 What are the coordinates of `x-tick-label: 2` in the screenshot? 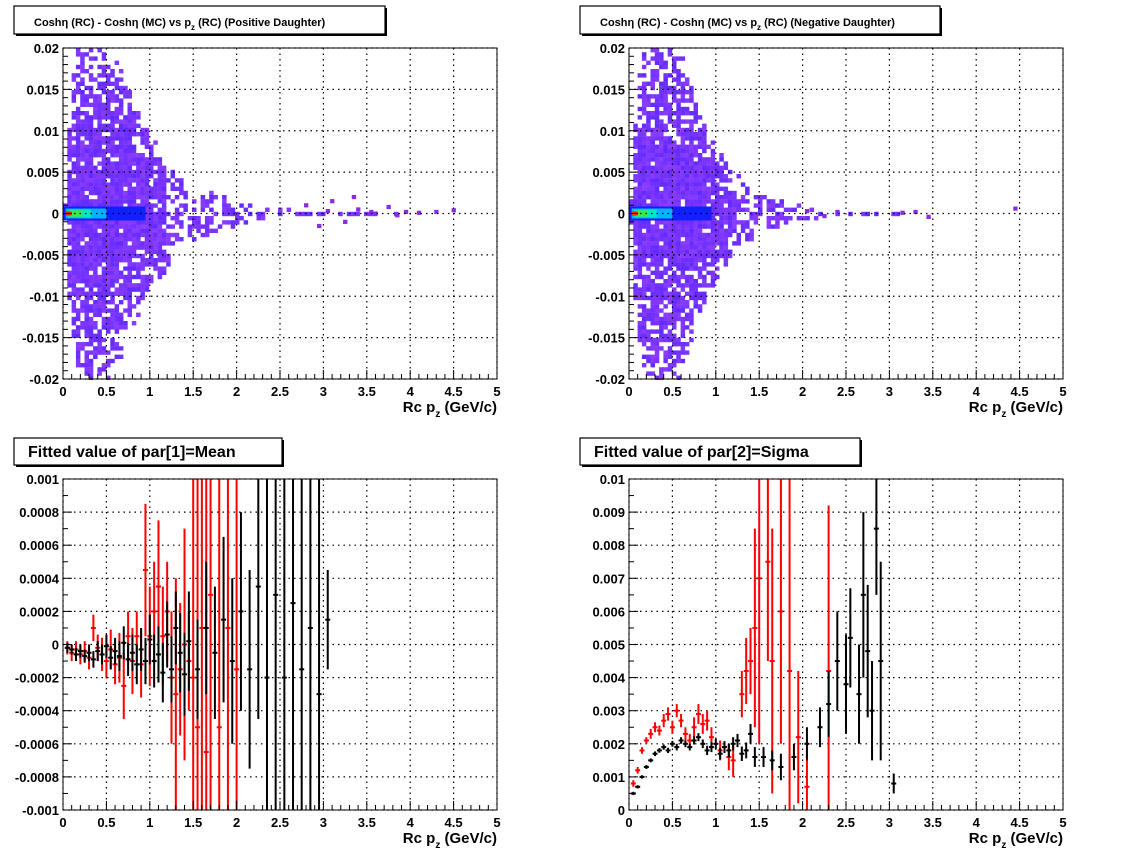 It's located at (802, 822).